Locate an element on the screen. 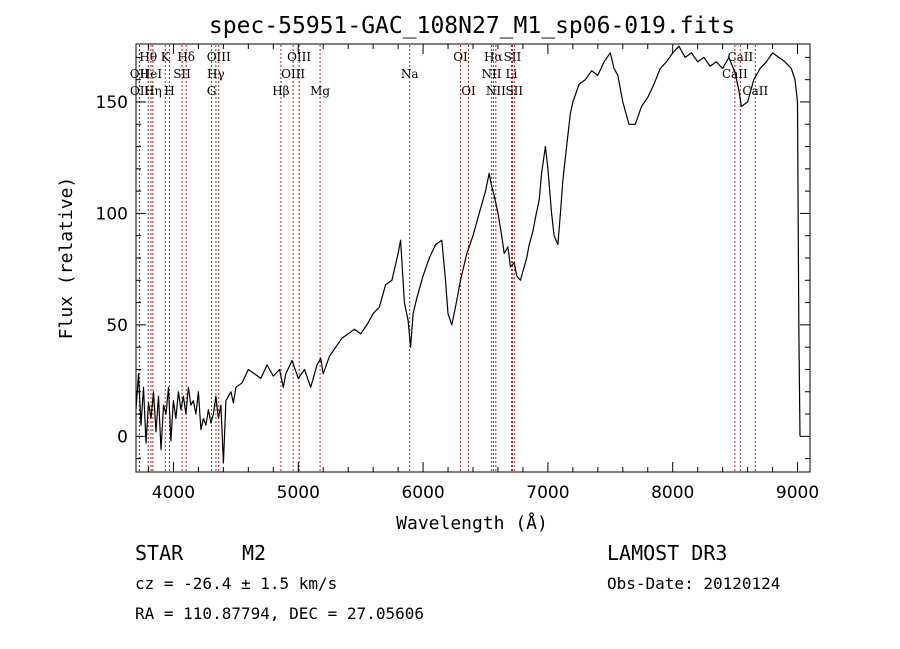  line-label-3: HeI is located at coordinates (151, 74).